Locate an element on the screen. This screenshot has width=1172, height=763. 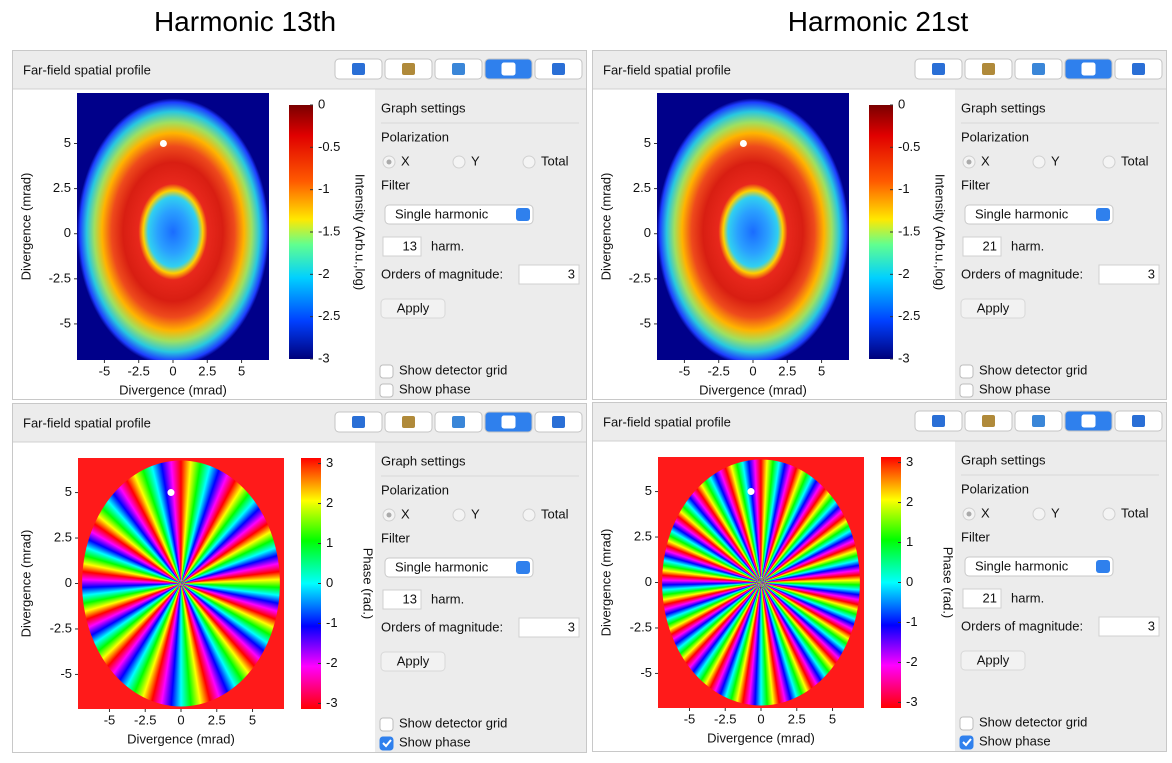
panel-title: Far-field spatial profile is located at coordinates (87, 422).